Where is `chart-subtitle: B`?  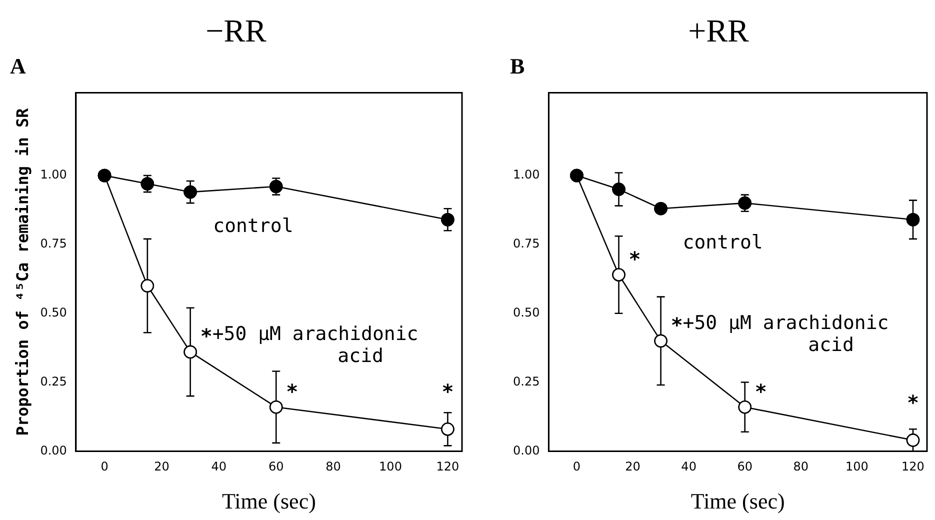 chart-subtitle: B is located at coordinates (517, 65).